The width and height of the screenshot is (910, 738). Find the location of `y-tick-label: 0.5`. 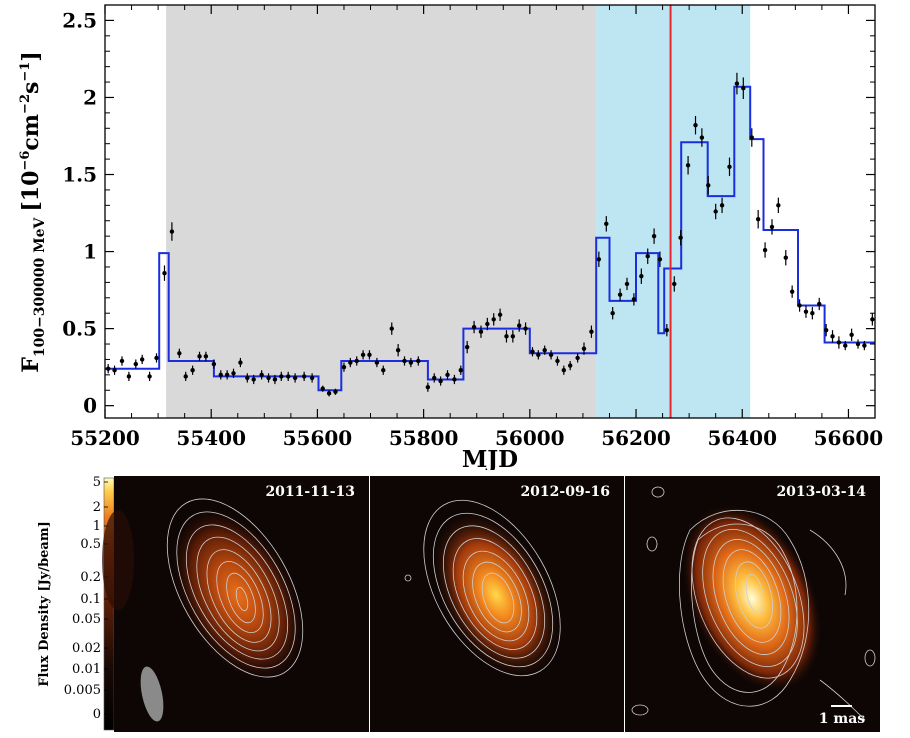

y-tick-label: 0.5 is located at coordinates (79, 329).